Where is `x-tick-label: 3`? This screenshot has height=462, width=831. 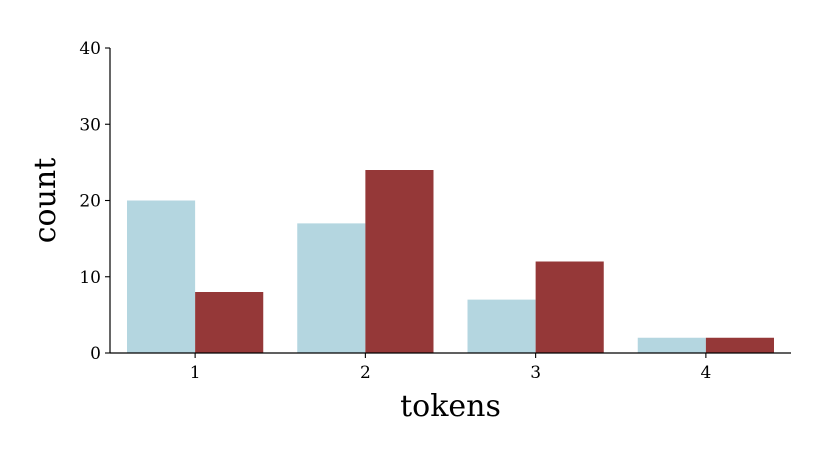 x-tick-label: 3 is located at coordinates (535, 373).